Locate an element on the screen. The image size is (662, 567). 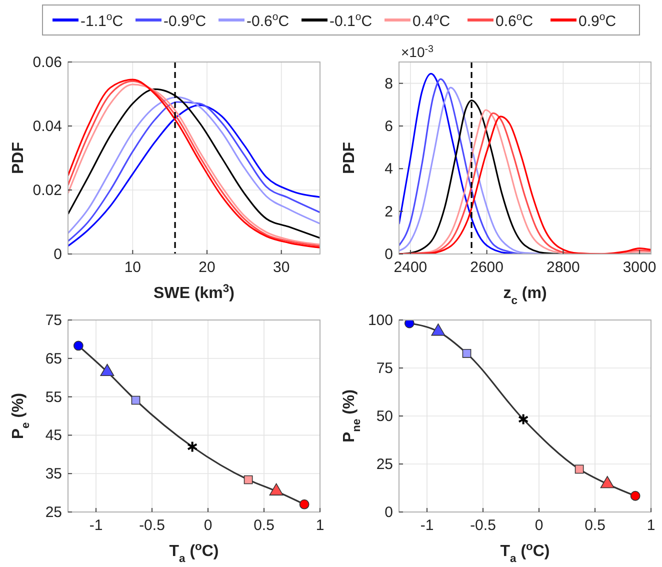
y-tick-label: 0.02 is located at coordinates (47, 190).